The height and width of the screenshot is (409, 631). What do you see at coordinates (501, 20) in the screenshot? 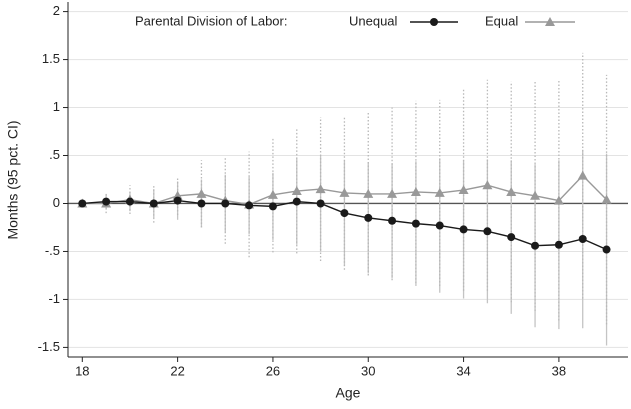
I see `legend-label: Equal` at bounding box center [501, 20].